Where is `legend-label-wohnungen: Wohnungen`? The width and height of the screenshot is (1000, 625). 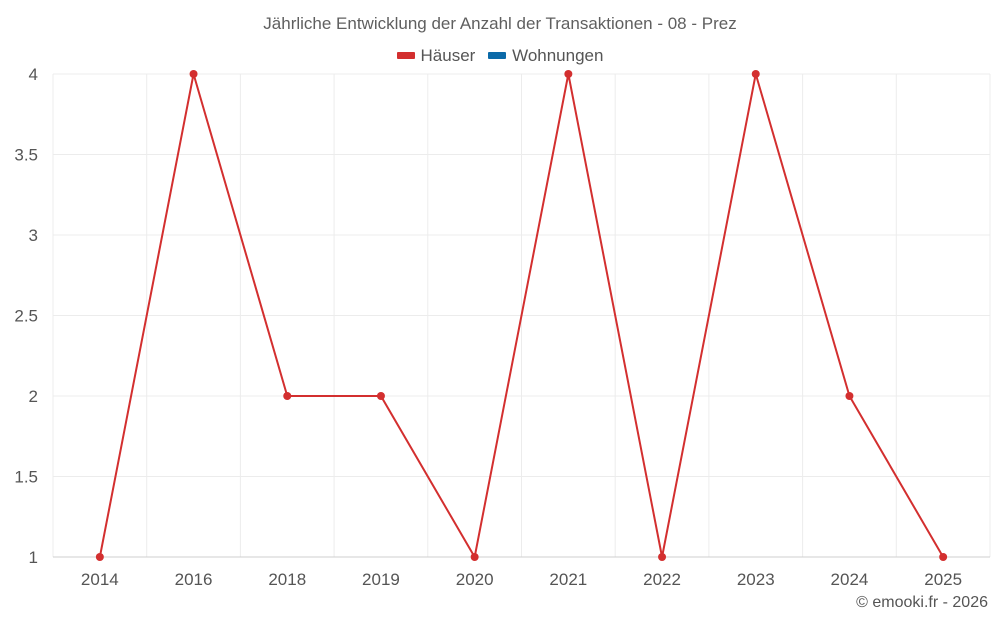
legend-label-wohnungen: Wohnungen is located at coordinates (558, 55).